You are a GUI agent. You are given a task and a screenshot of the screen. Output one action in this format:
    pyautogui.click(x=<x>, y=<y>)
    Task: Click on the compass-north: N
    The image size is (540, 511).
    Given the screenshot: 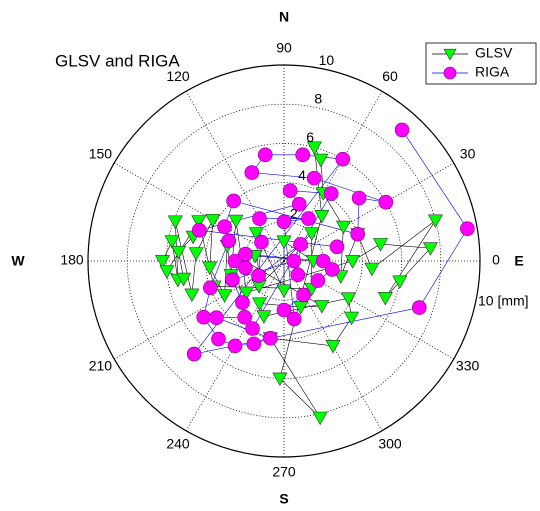 What is the action you would take?
    pyautogui.click(x=284, y=17)
    